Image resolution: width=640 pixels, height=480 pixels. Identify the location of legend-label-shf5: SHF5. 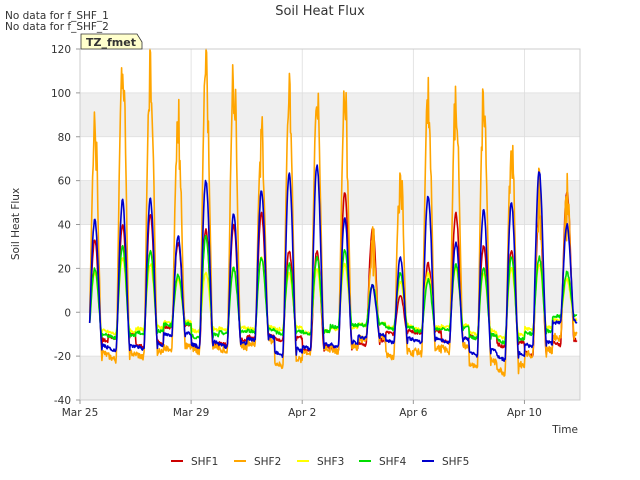
(455, 462).